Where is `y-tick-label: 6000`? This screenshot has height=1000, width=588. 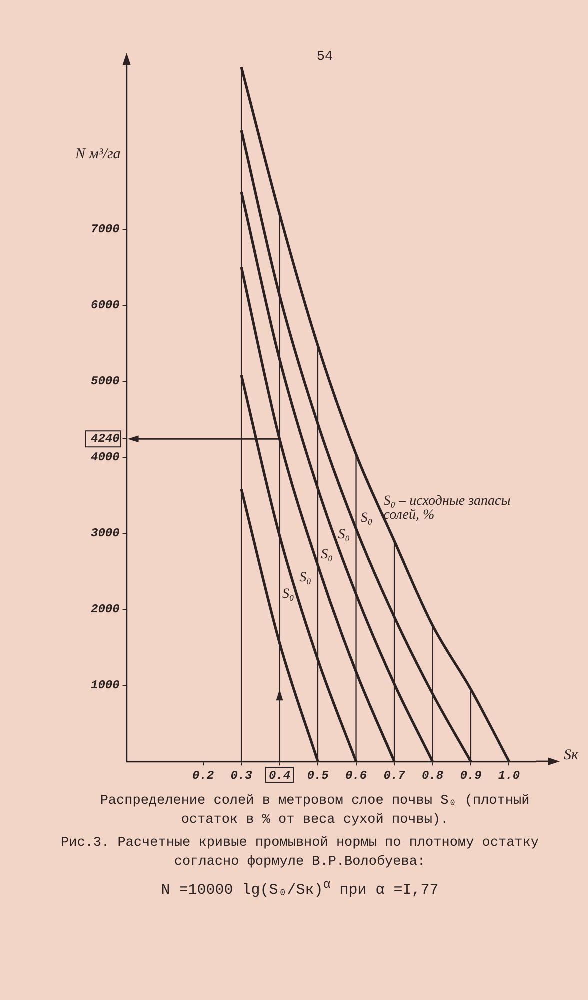
y-tick-label: 6000 is located at coordinates (105, 305).